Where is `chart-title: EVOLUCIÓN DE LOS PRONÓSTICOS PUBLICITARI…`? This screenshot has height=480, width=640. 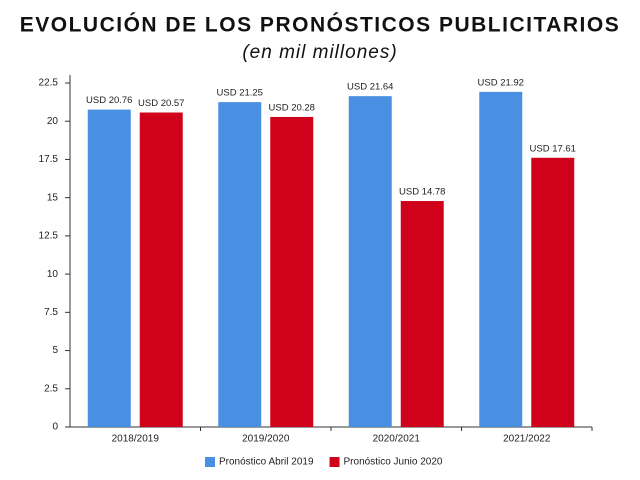
chart-title: EVOLUCIÓN DE LOS PRONÓSTICOS PUBLICITARI… is located at coordinates (320, 25).